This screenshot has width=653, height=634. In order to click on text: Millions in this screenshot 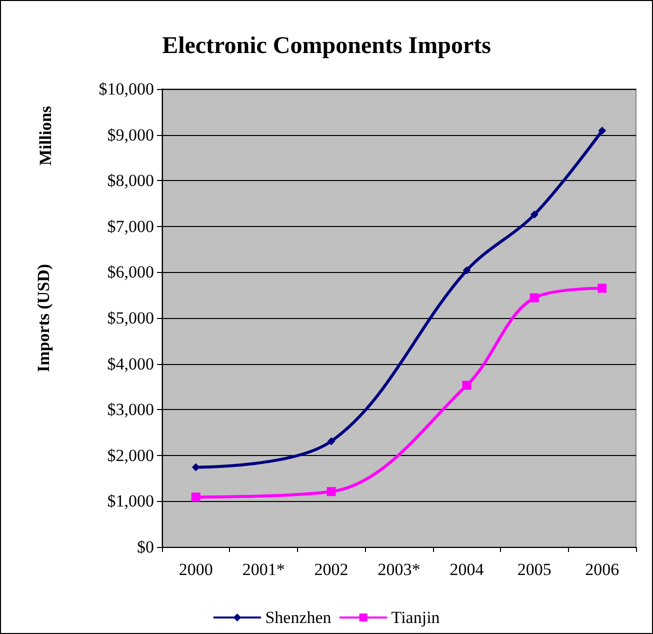, I will do `click(45, 136)`.